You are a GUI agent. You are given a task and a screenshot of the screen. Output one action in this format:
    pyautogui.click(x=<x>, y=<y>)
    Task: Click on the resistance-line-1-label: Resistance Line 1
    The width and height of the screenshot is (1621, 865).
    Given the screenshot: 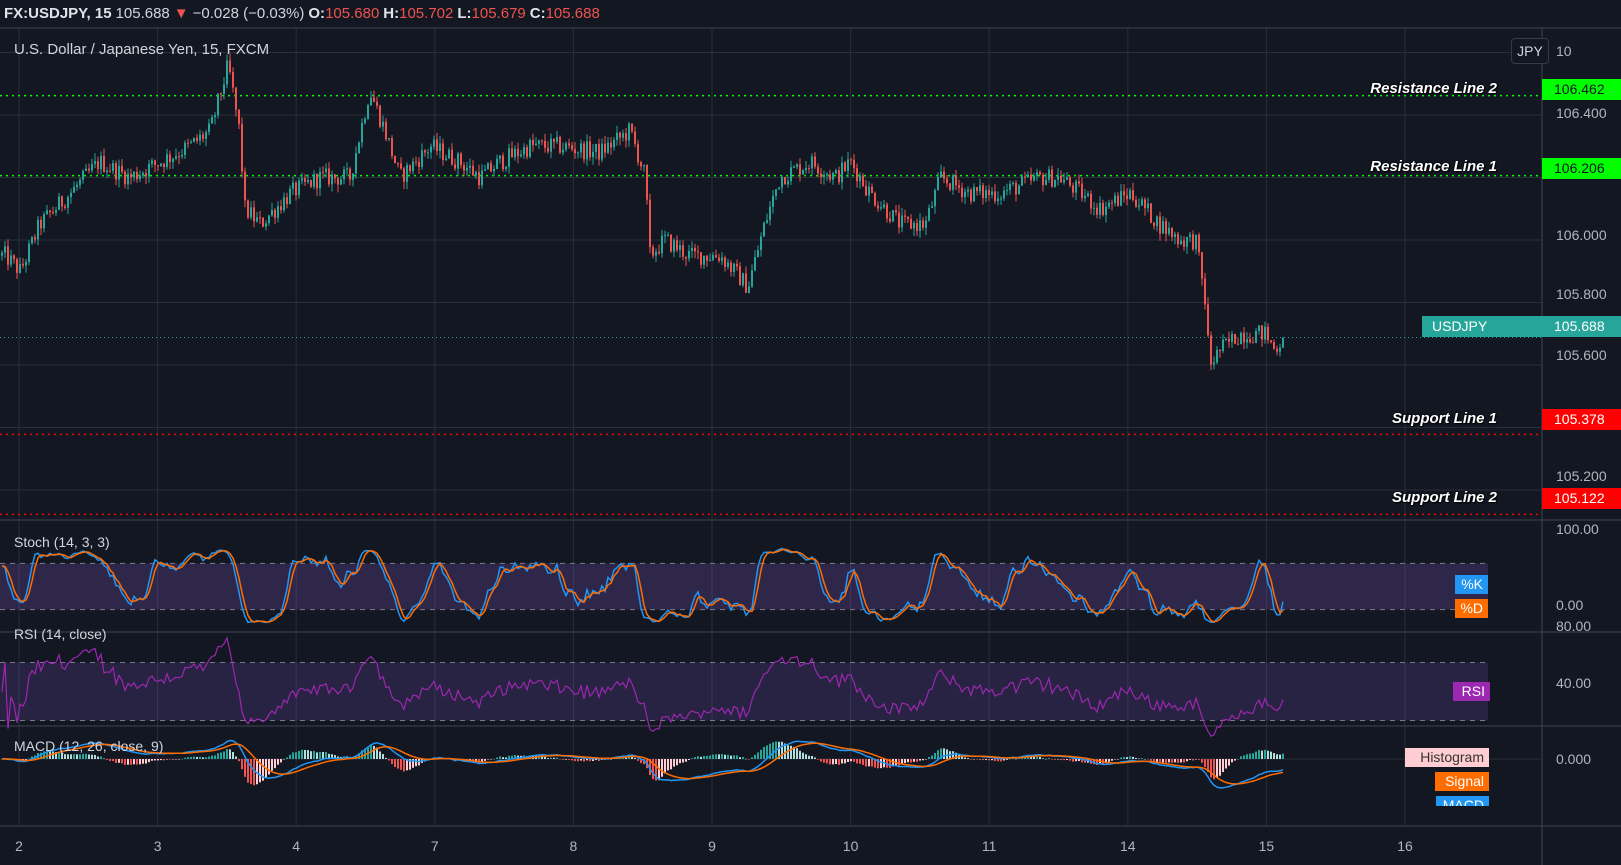 What is the action you would take?
    pyautogui.click(x=1433, y=166)
    